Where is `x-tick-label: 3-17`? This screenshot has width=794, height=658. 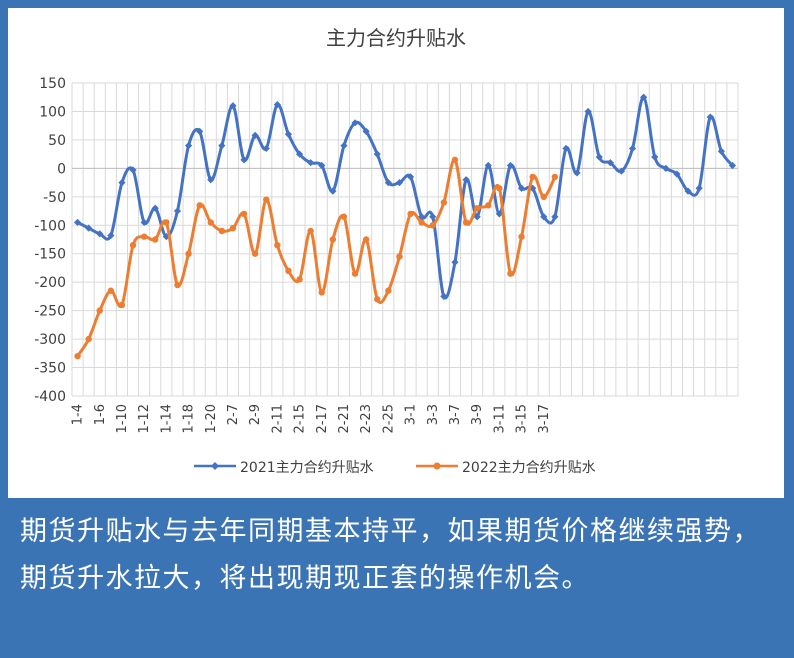 x-tick-label: 3-17 is located at coordinates (544, 419).